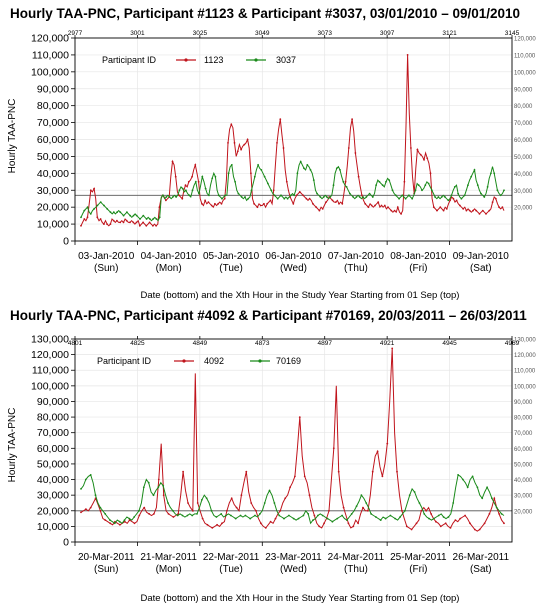  I want to click on chart-1-y2-tick-label: 20,000, so click(523, 209).